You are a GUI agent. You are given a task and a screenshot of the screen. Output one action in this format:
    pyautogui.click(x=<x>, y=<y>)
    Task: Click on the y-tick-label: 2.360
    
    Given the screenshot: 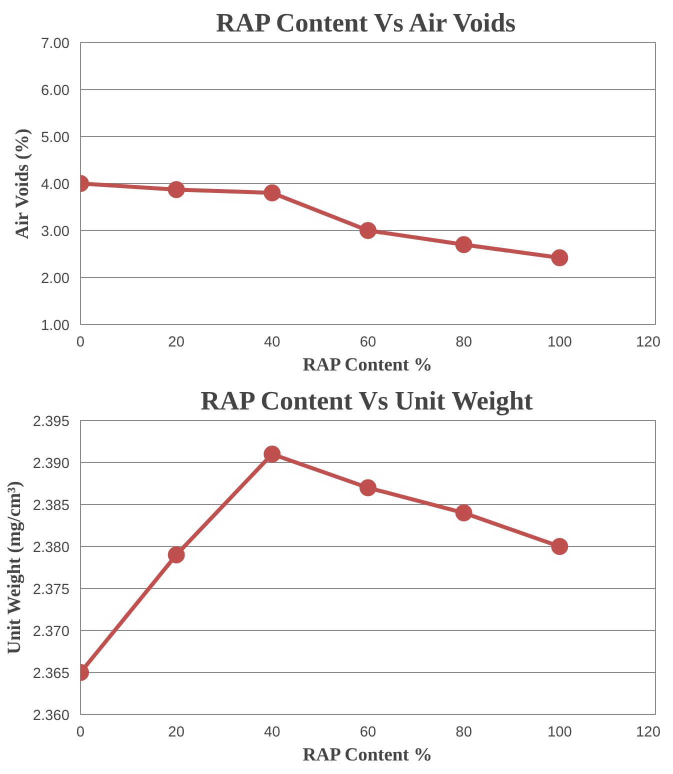 What is the action you would take?
    pyautogui.click(x=51, y=716)
    